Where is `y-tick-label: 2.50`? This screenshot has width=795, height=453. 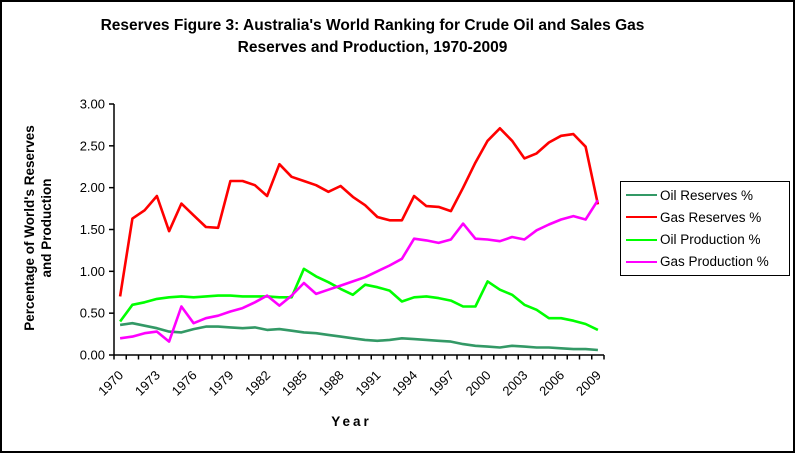 y-tick-label: 2.50 is located at coordinates (92, 145).